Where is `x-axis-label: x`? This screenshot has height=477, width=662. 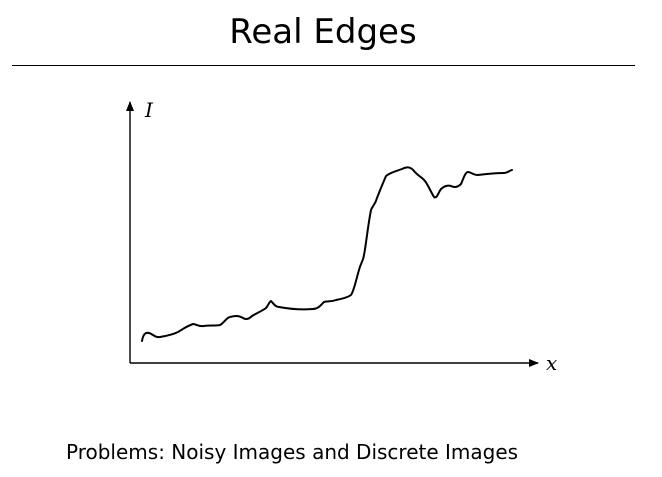 x-axis-label: x is located at coordinates (551, 363).